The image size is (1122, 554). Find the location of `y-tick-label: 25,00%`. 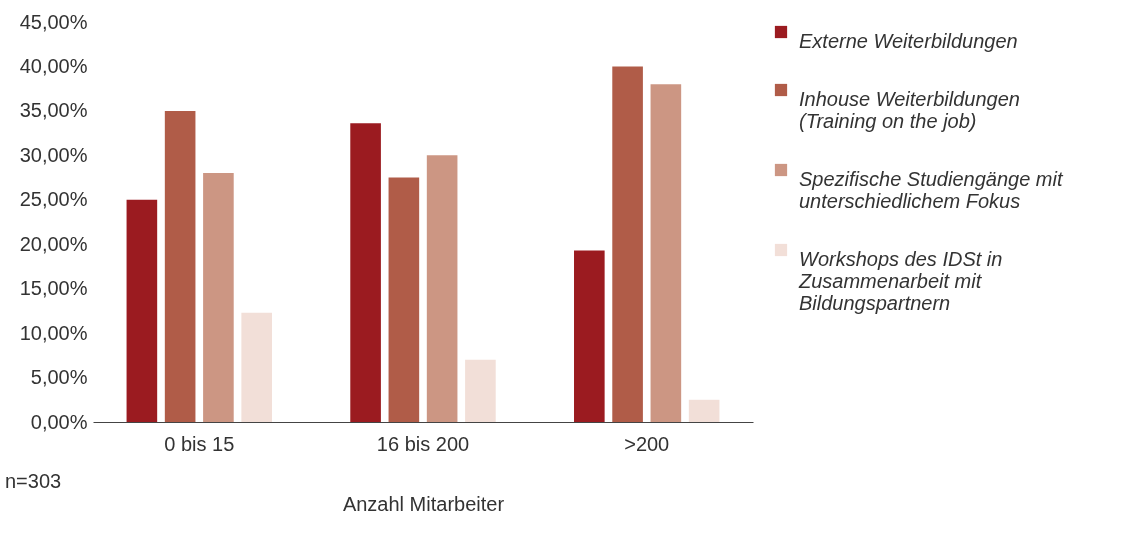

y-tick-label: 25,00% is located at coordinates (53, 199).